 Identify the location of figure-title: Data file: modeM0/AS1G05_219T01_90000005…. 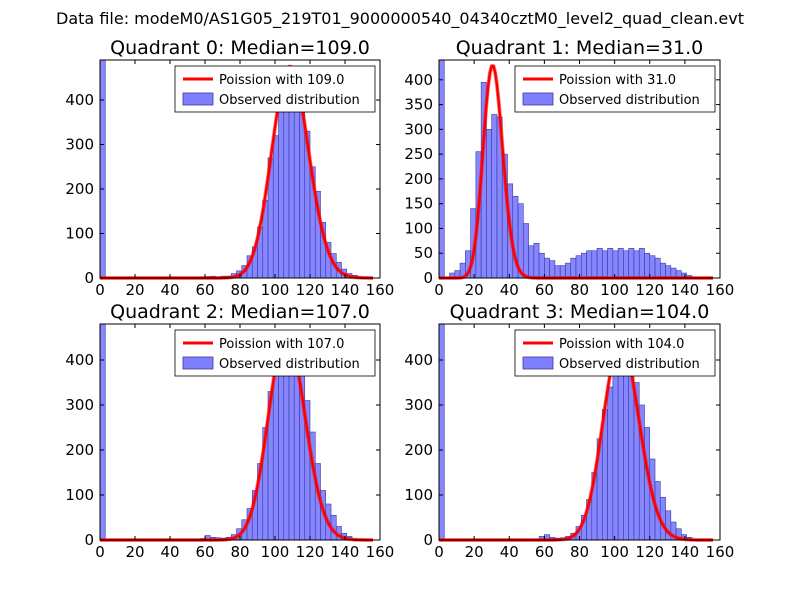
(400, 19).